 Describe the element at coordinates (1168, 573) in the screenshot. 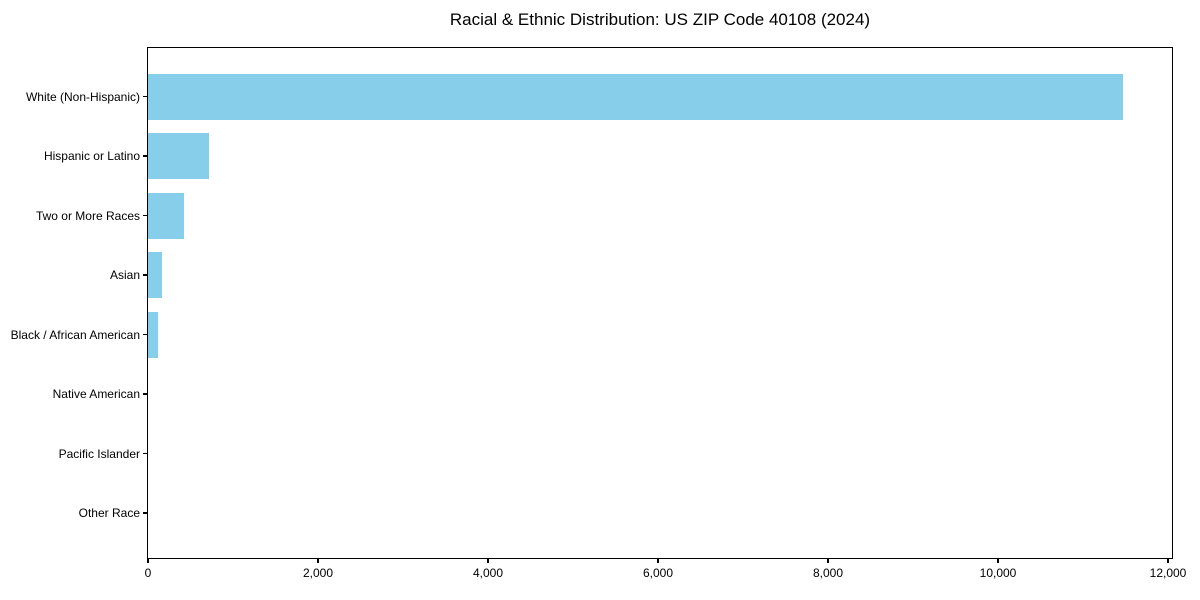

I see `x-tick-label-12000: 12,000` at that location.